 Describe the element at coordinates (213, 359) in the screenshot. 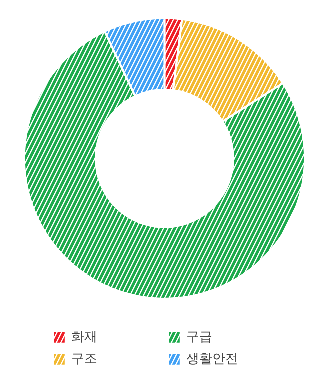

I see `legend-label: 생활안전` at that location.